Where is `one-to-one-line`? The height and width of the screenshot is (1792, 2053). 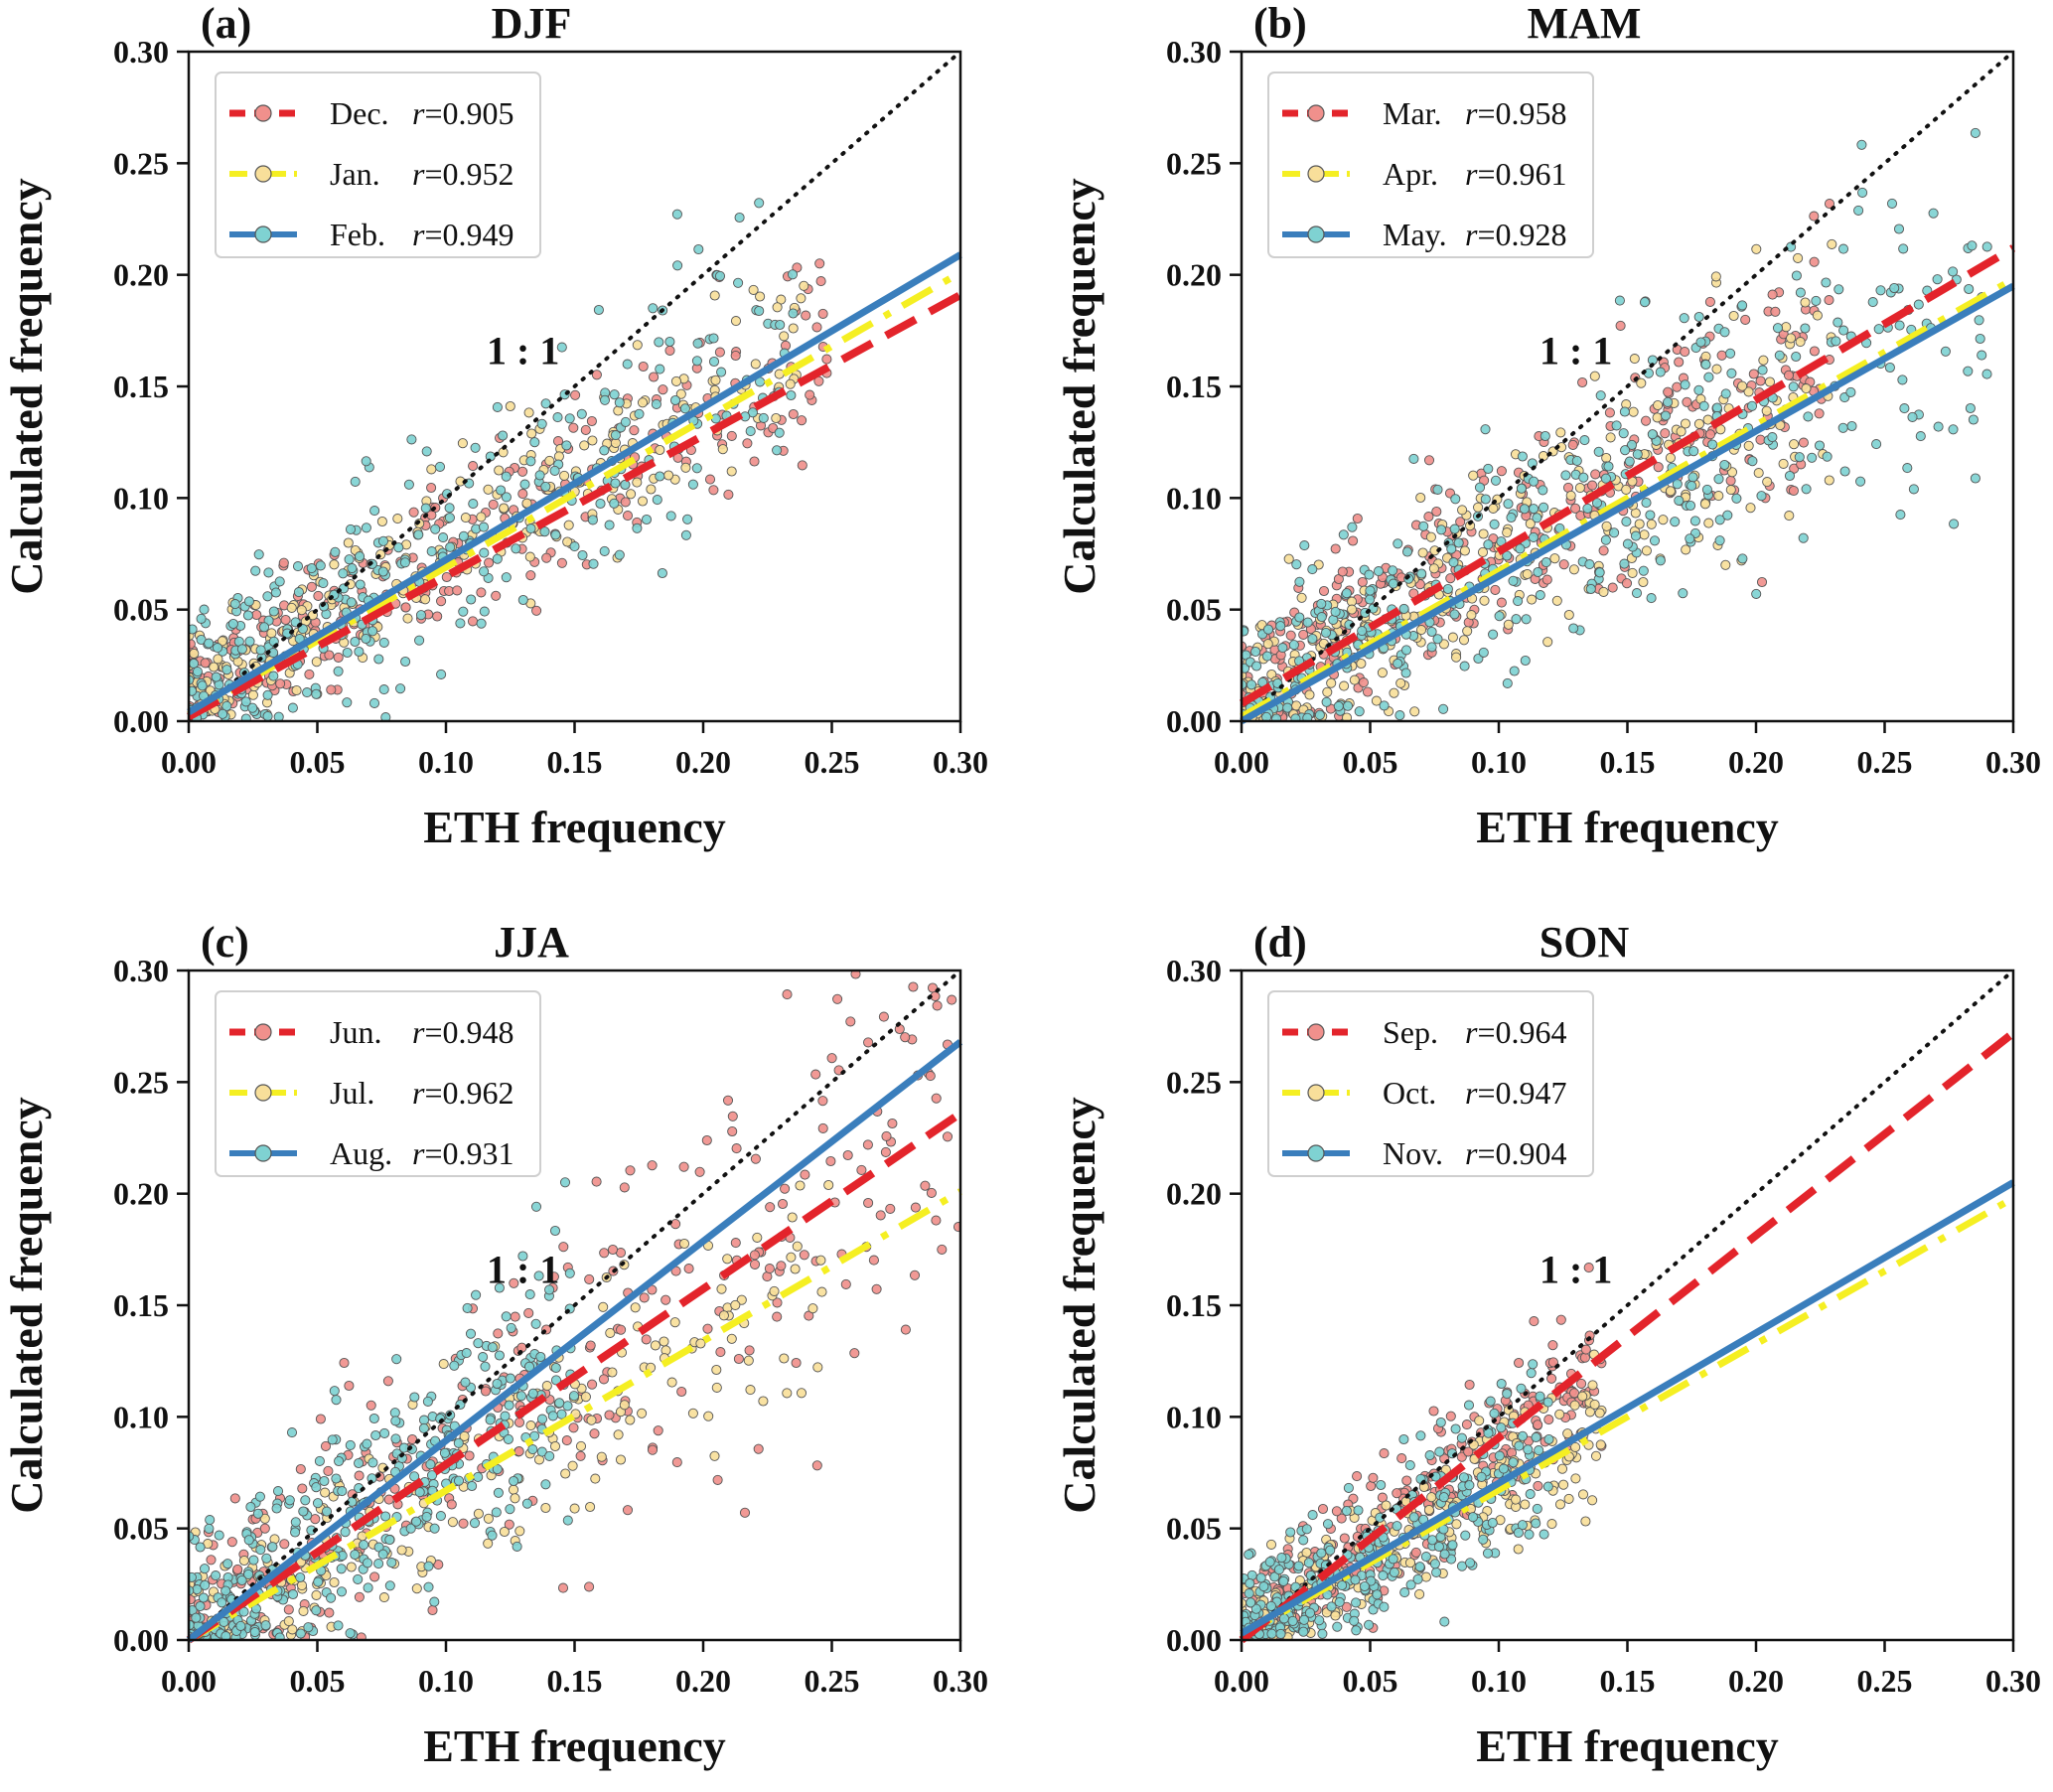 one-to-one-line is located at coordinates (1627, 387).